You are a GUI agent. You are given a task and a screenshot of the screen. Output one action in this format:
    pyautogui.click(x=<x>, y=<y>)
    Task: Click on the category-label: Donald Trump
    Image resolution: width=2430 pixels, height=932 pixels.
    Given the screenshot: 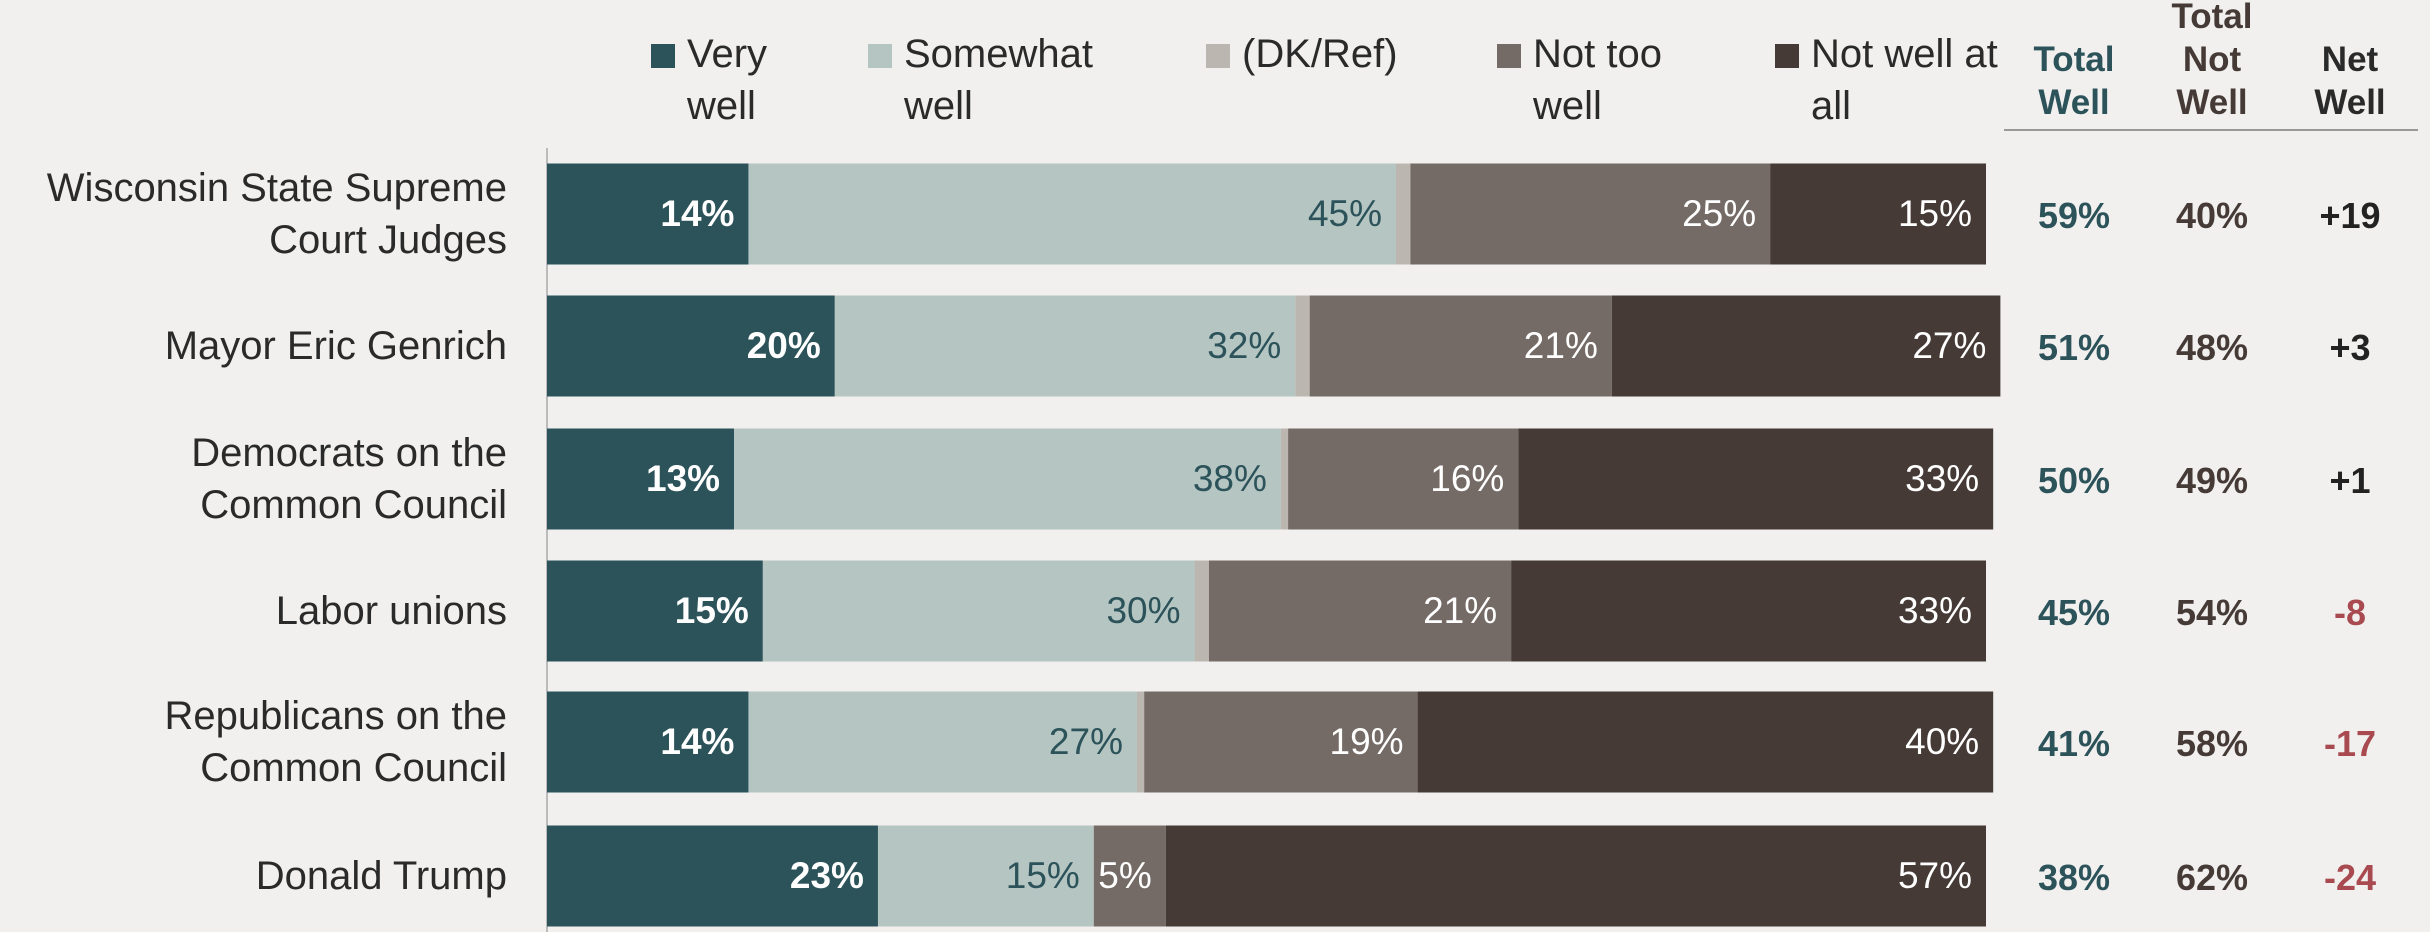 What is the action you would take?
    pyautogui.click(x=381, y=876)
    